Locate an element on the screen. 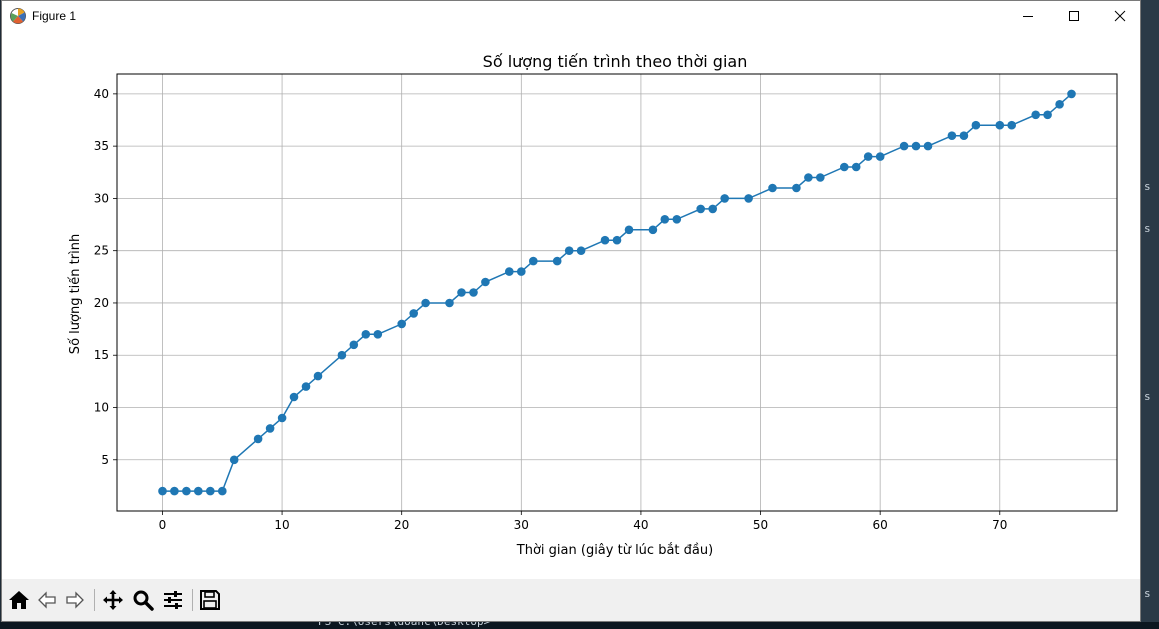 The height and width of the screenshot is (629, 1159). y-tick-label: 10 is located at coordinates (101, 408).